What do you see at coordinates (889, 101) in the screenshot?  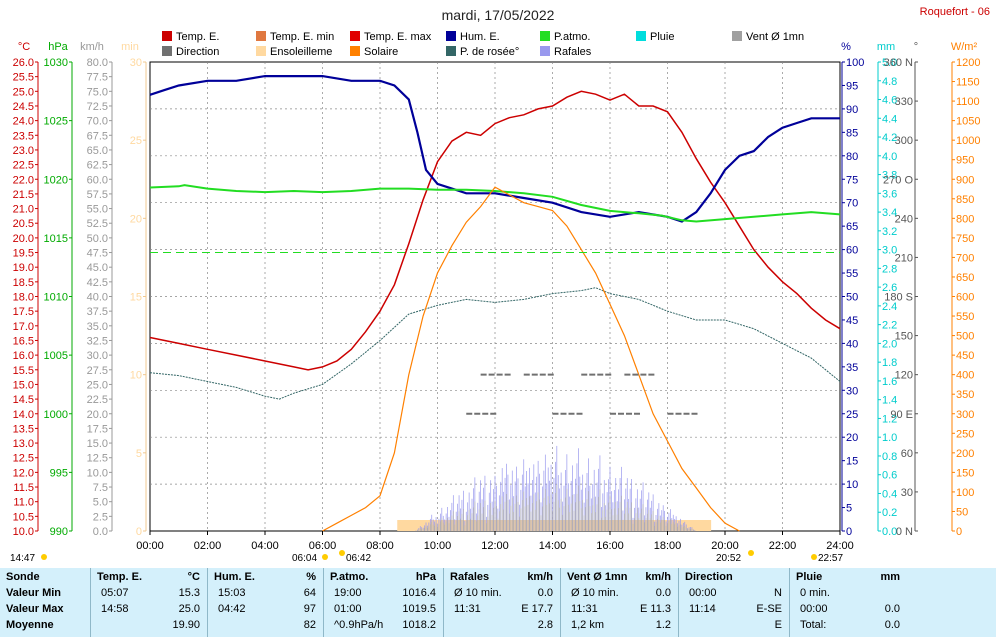 I see `tick-label-rain: 4.6` at bounding box center [889, 101].